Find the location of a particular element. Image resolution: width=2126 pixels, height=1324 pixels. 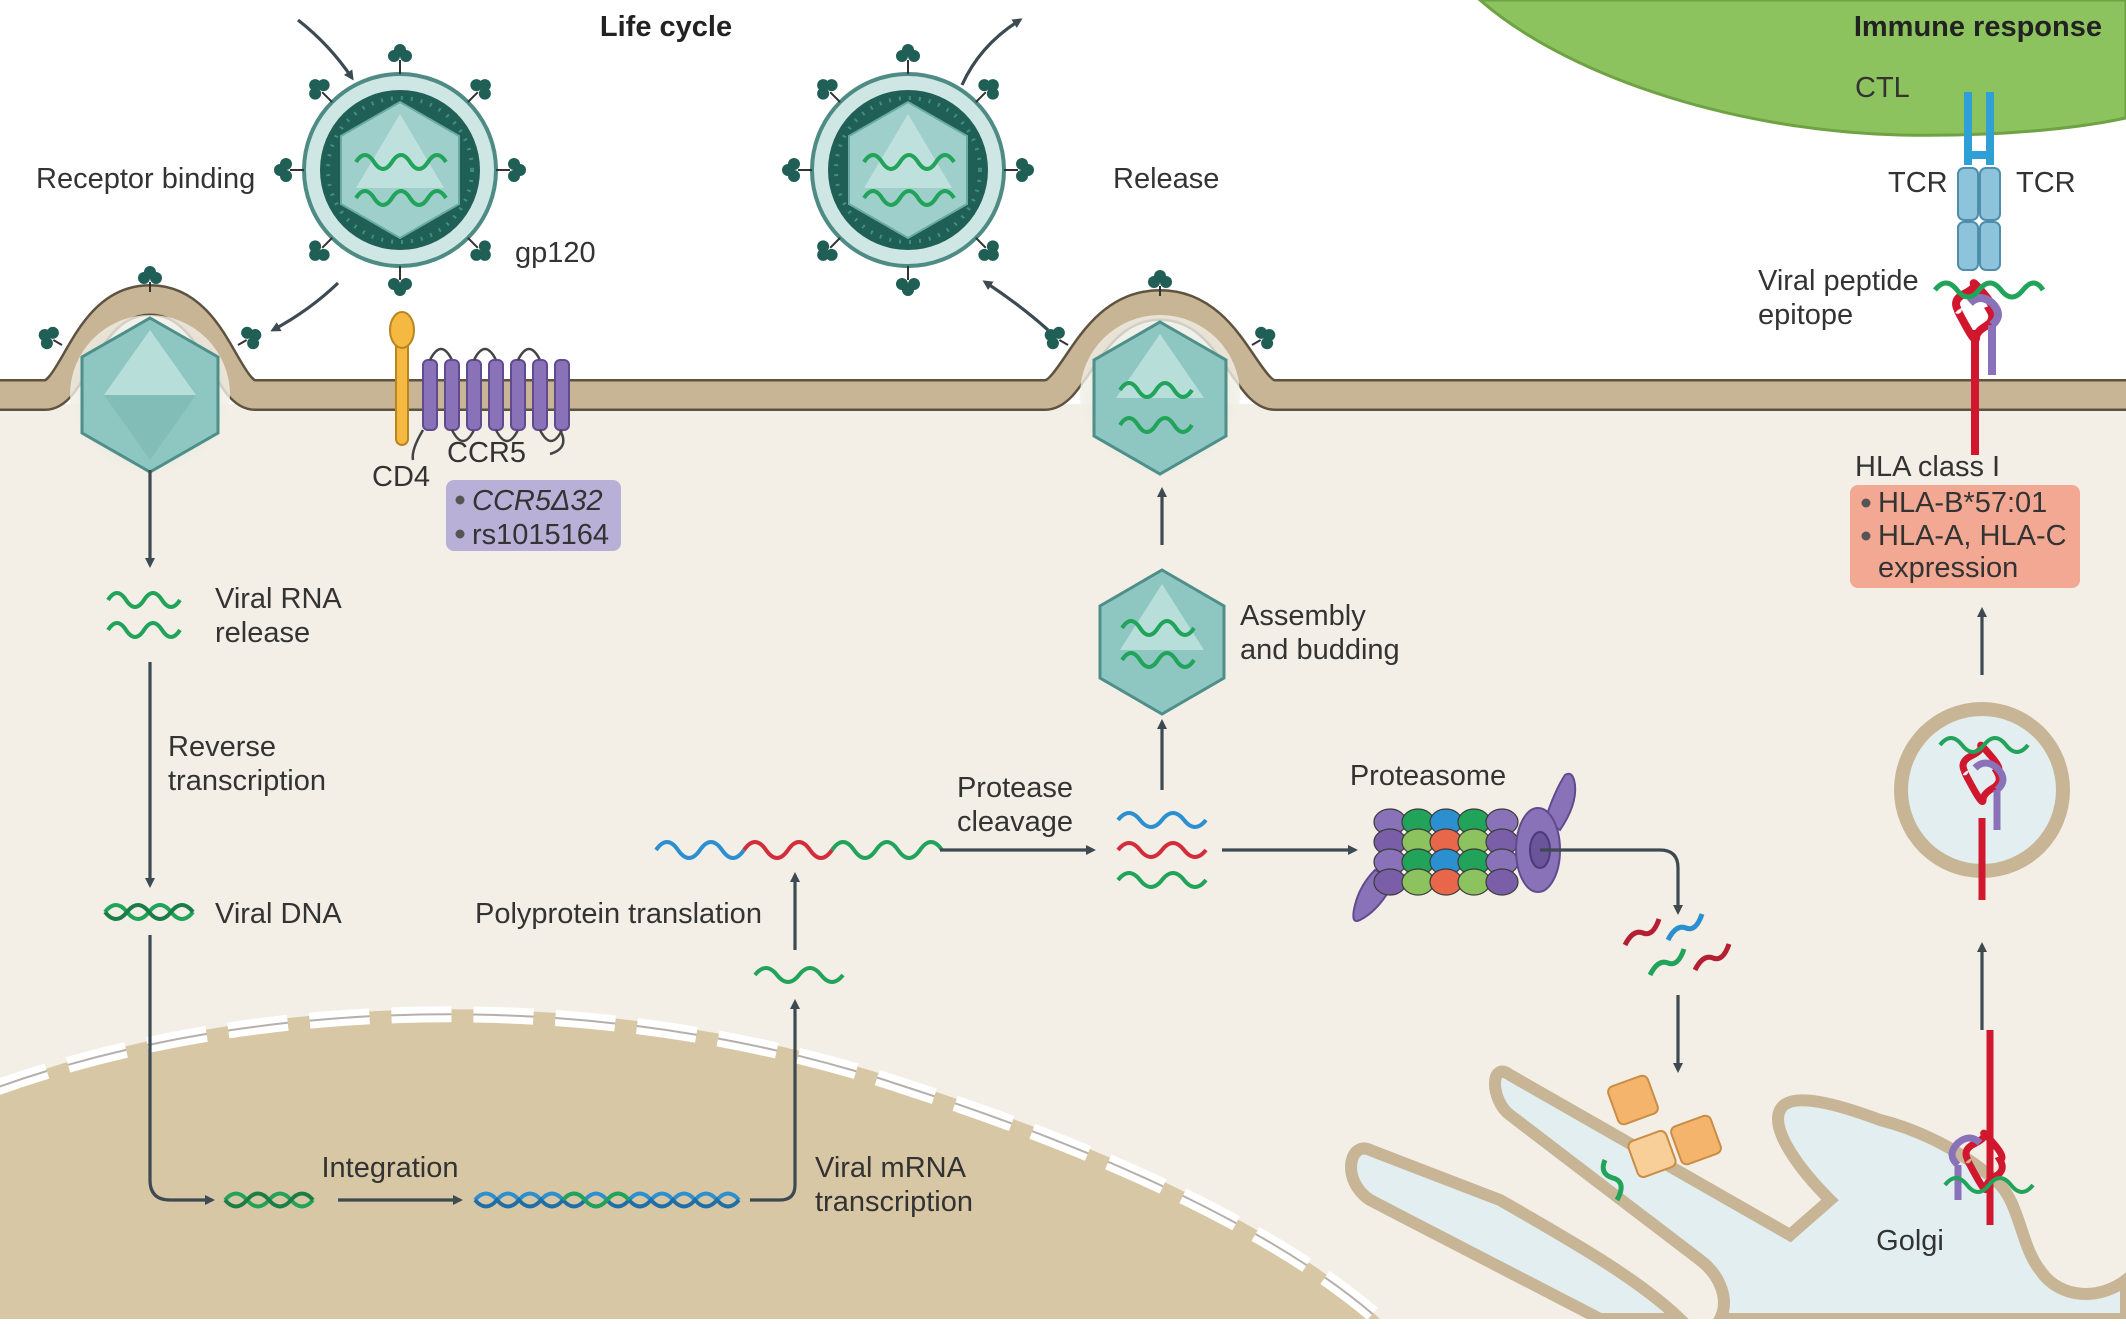

ccr5-rs1015164: rs1015164 is located at coordinates (540, 535).